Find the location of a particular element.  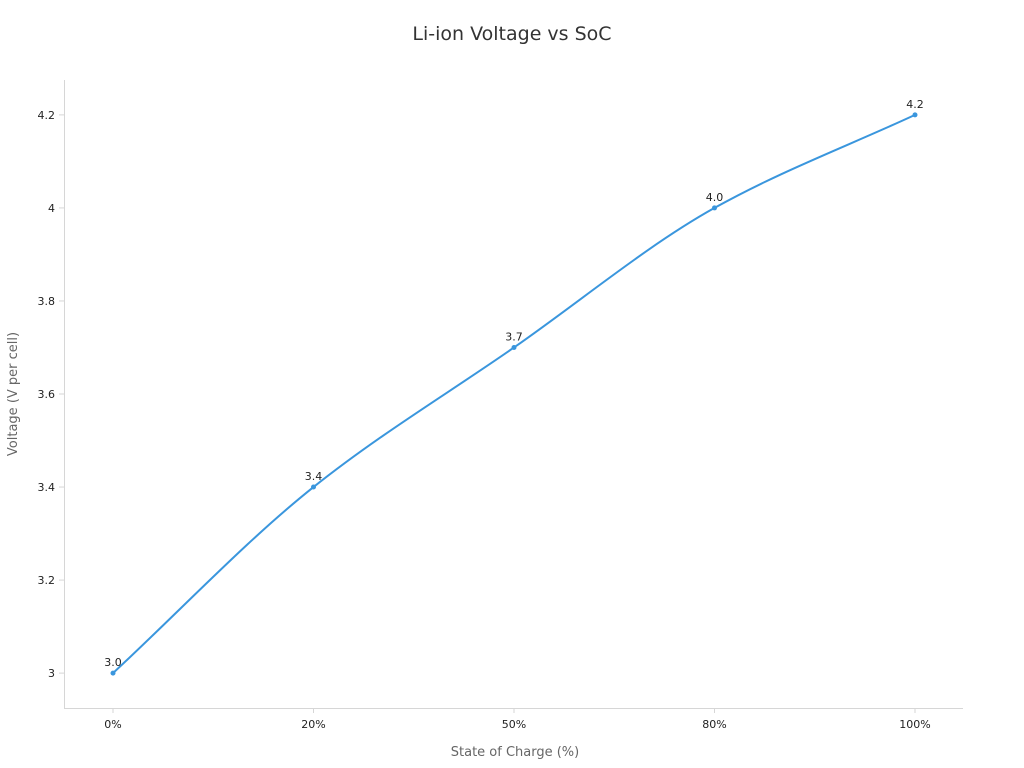

x-tick-label: 80% is located at coordinates (714, 724).